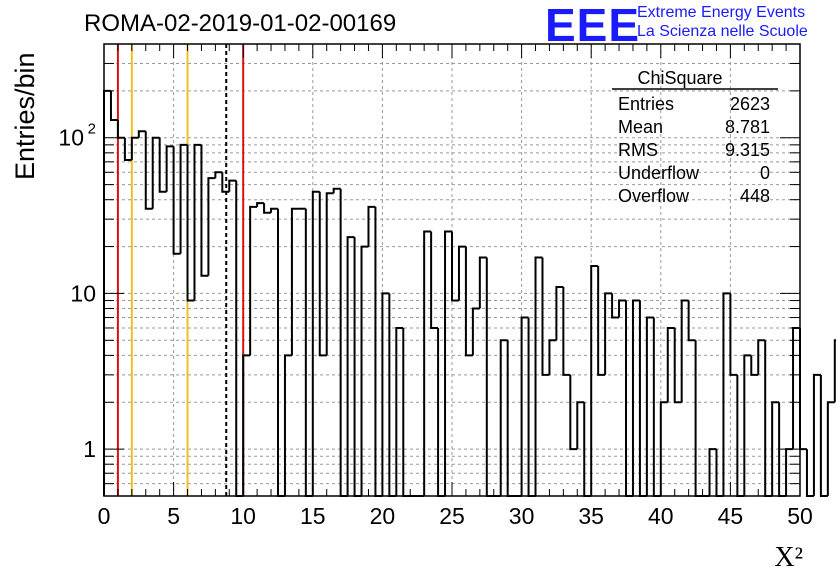 The height and width of the screenshot is (572, 836). Describe the element at coordinates (747, 127) in the screenshot. I see `stats-value: 8.781` at that location.